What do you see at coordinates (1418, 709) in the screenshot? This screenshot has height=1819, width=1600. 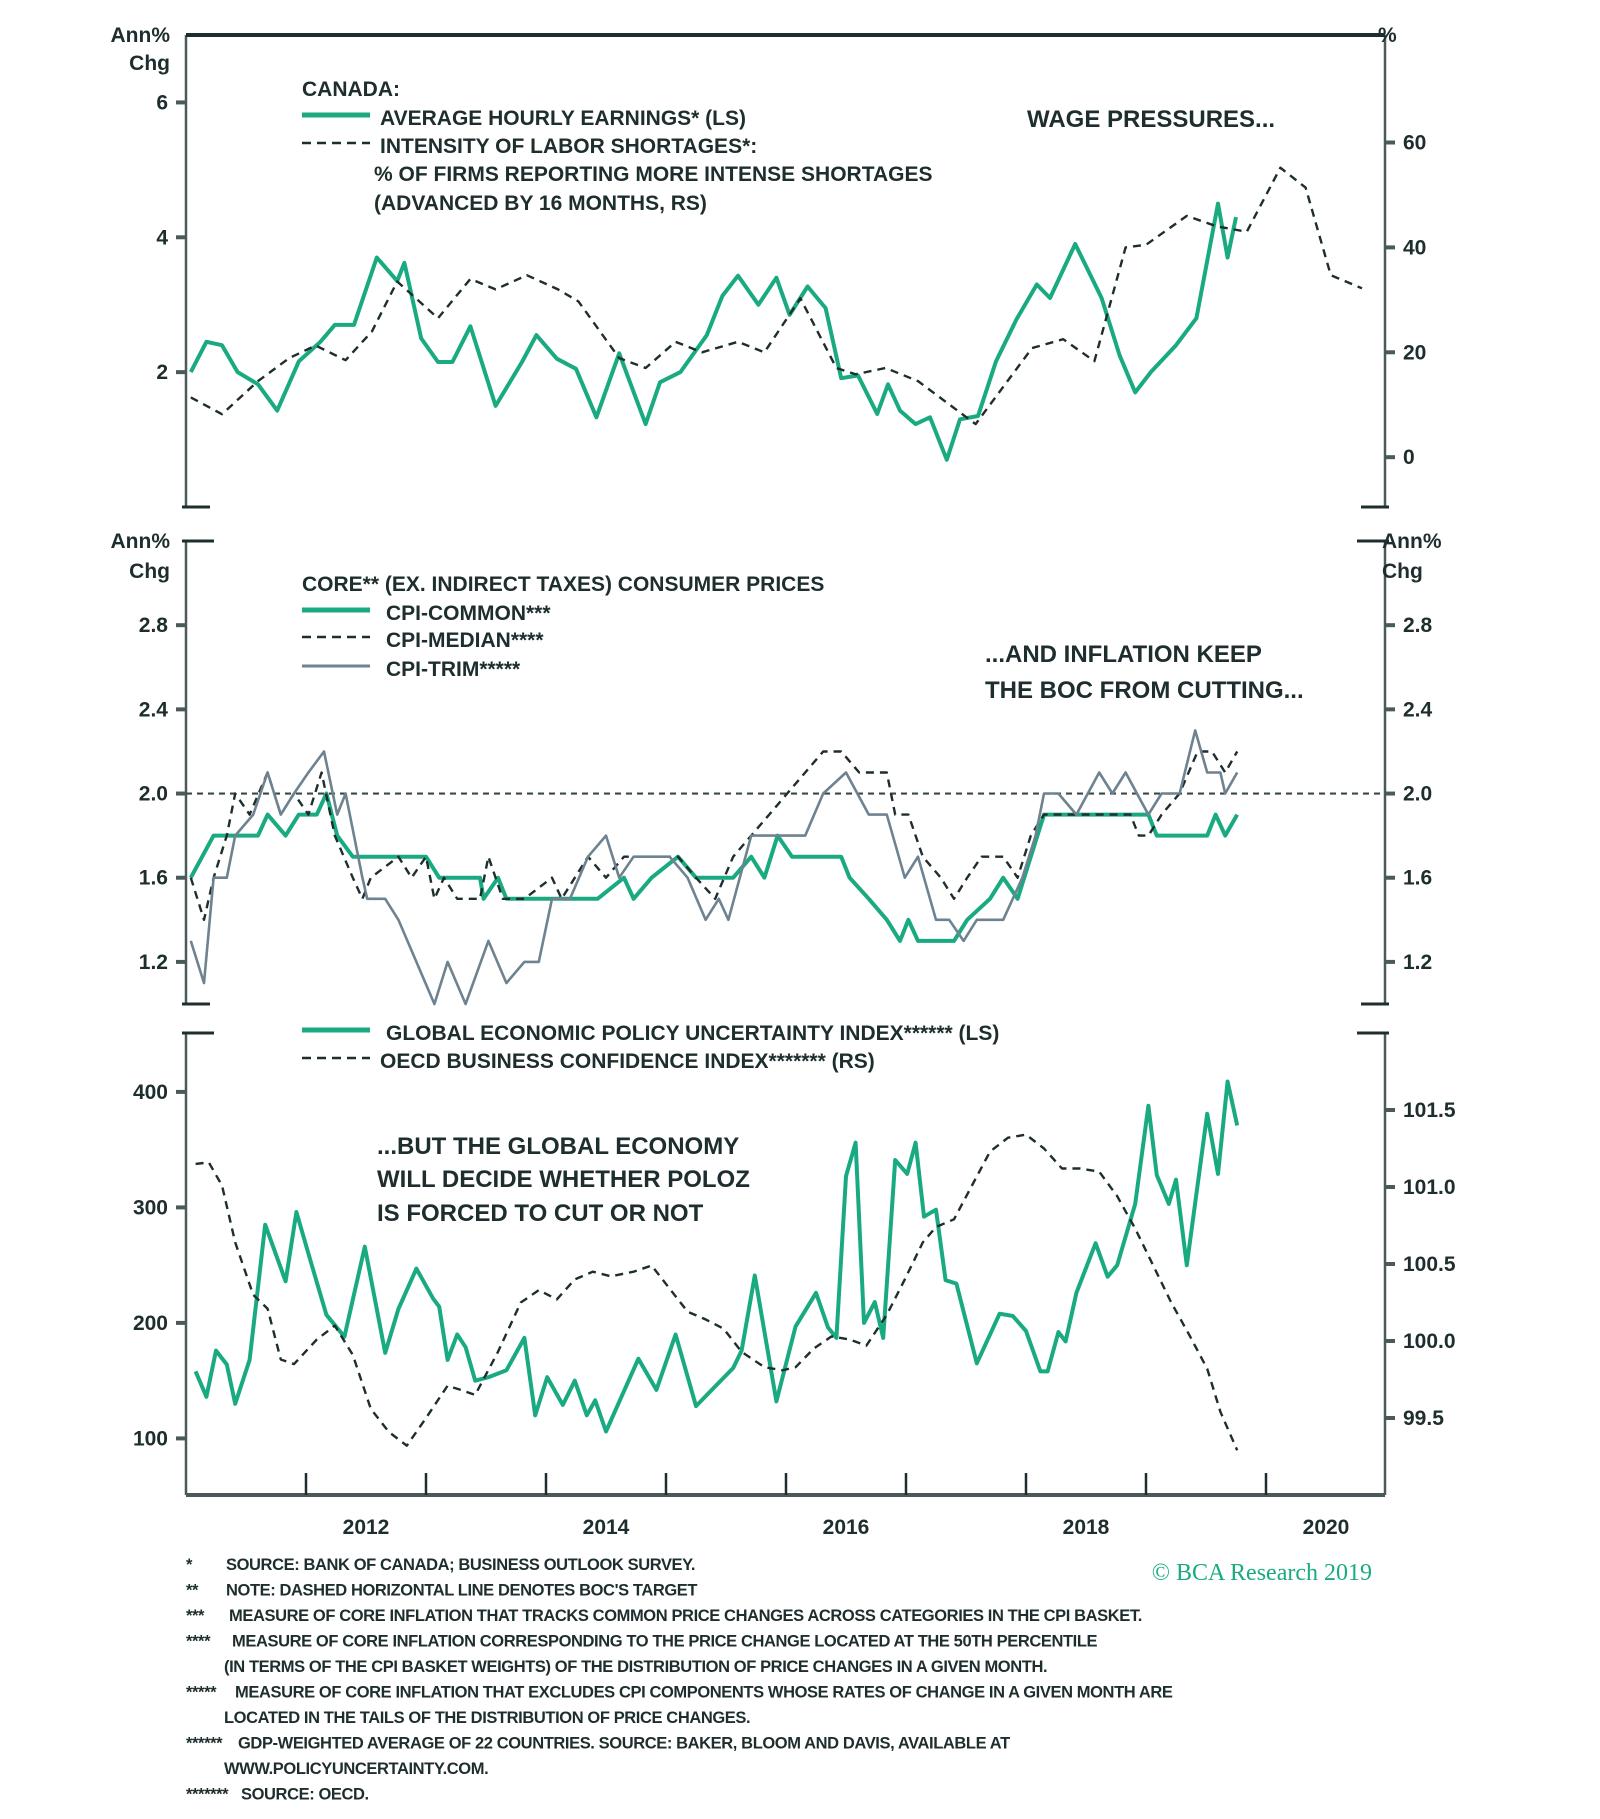 I see `right-axis-tick-label: 2.4` at bounding box center [1418, 709].